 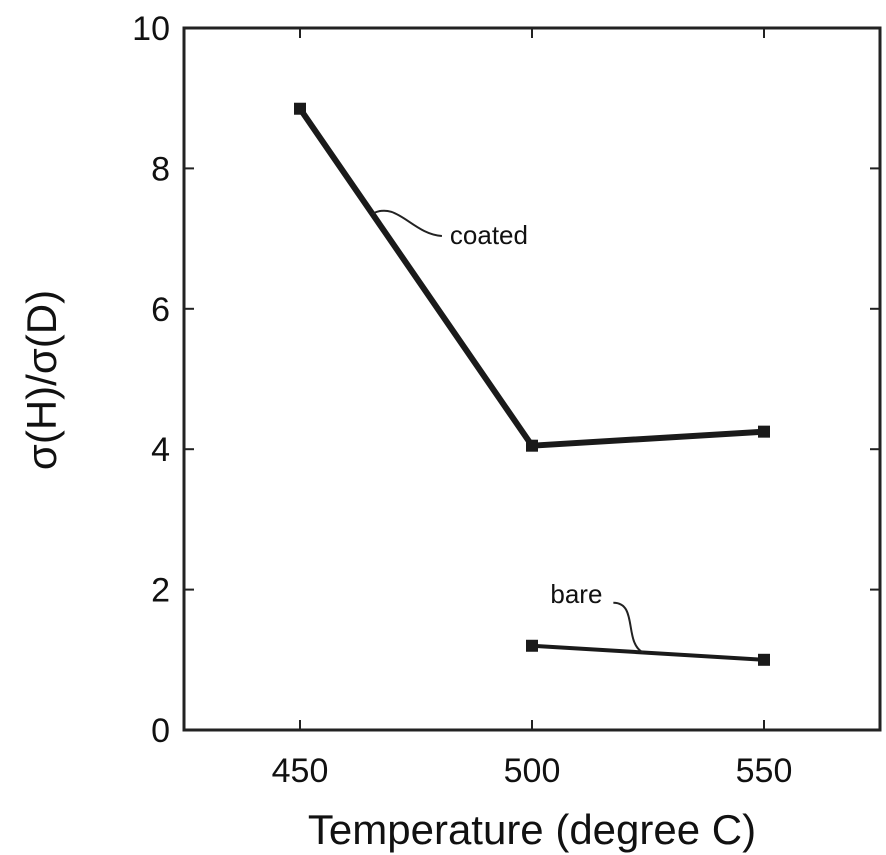 What do you see at coordinates (160, 310) in the screenshot?
I see `y-tick-label: 6` at bounding box center [160, 310].